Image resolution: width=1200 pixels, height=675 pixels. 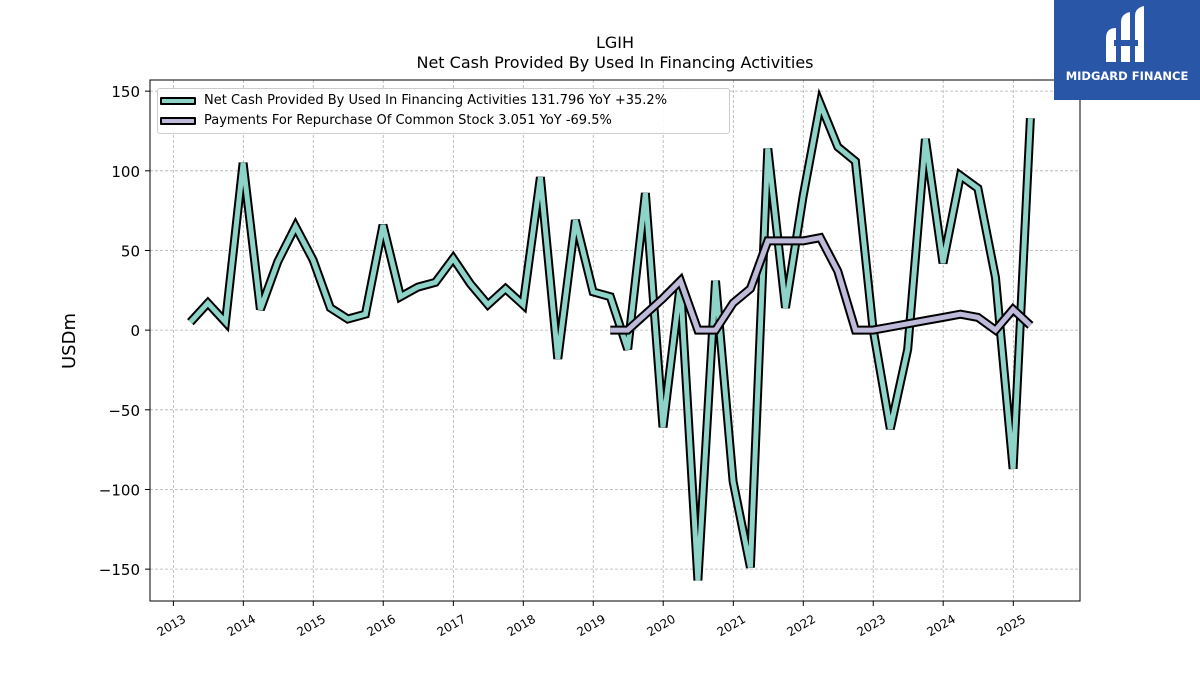 I want to click on brand-name: MIDGARD FINANCE, so click(x=1127, y=76).